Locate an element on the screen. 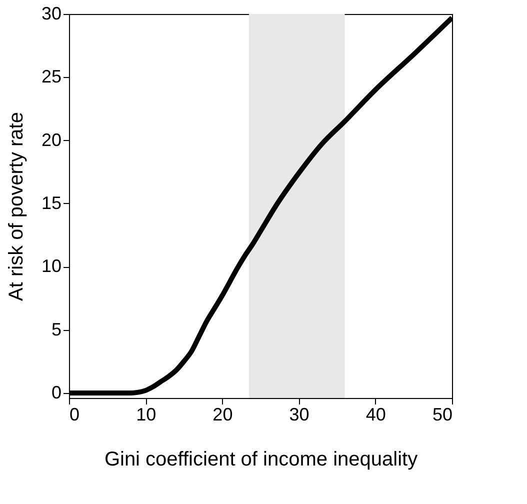  y-tick-label: 0 is located at coordinates (56, 392).